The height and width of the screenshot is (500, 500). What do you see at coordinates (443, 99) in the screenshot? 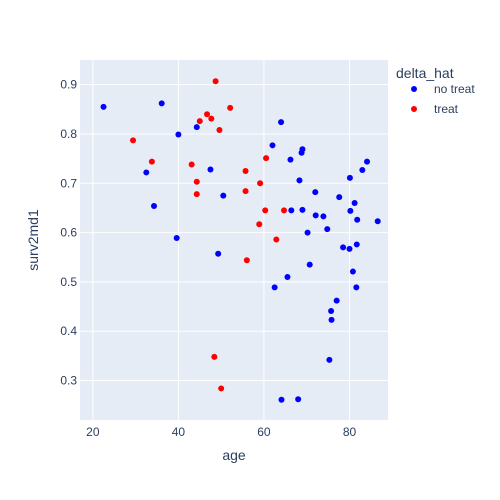
I see `legend-items: no treat treat` at bounding box center [443, 99].